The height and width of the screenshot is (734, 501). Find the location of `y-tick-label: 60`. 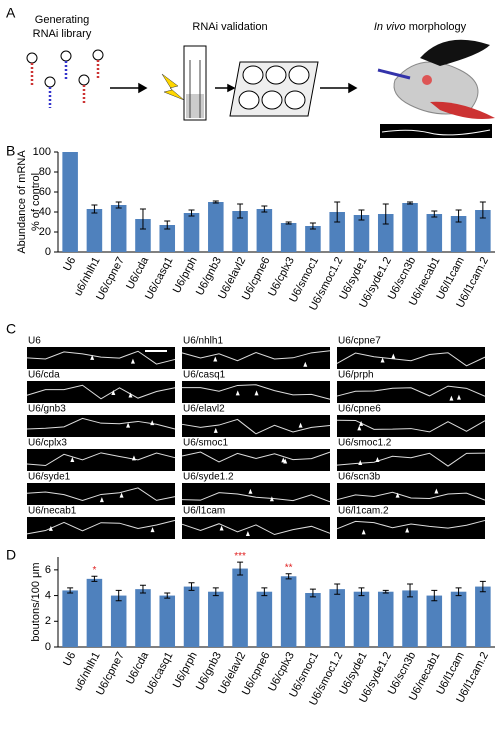

y-tick-label: 60 is located at coordinates (45, 192).